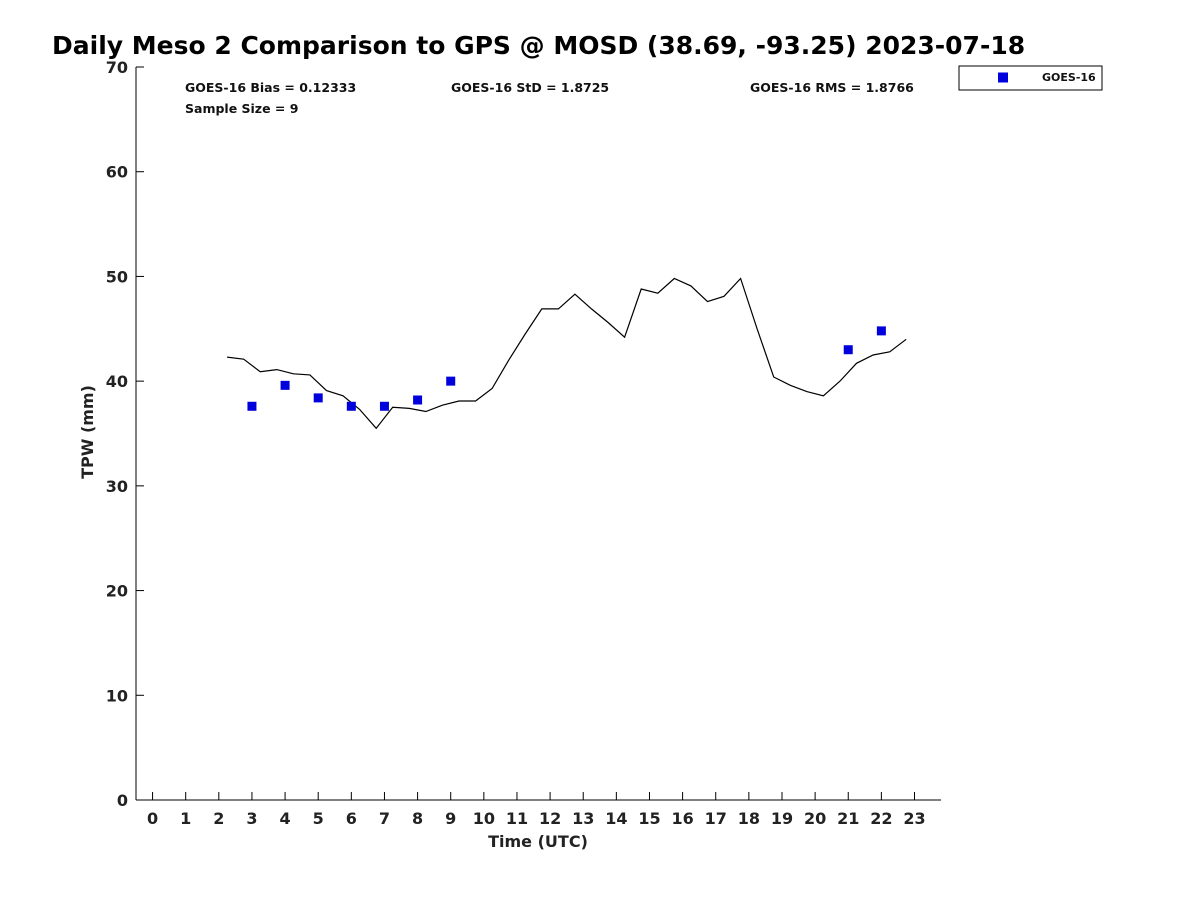 This screenshot has height=900, width=1200. Describe the element at coordinates (87, 432) in the screenshot. I see `y-axis-label: TPW (mm)` at that location.